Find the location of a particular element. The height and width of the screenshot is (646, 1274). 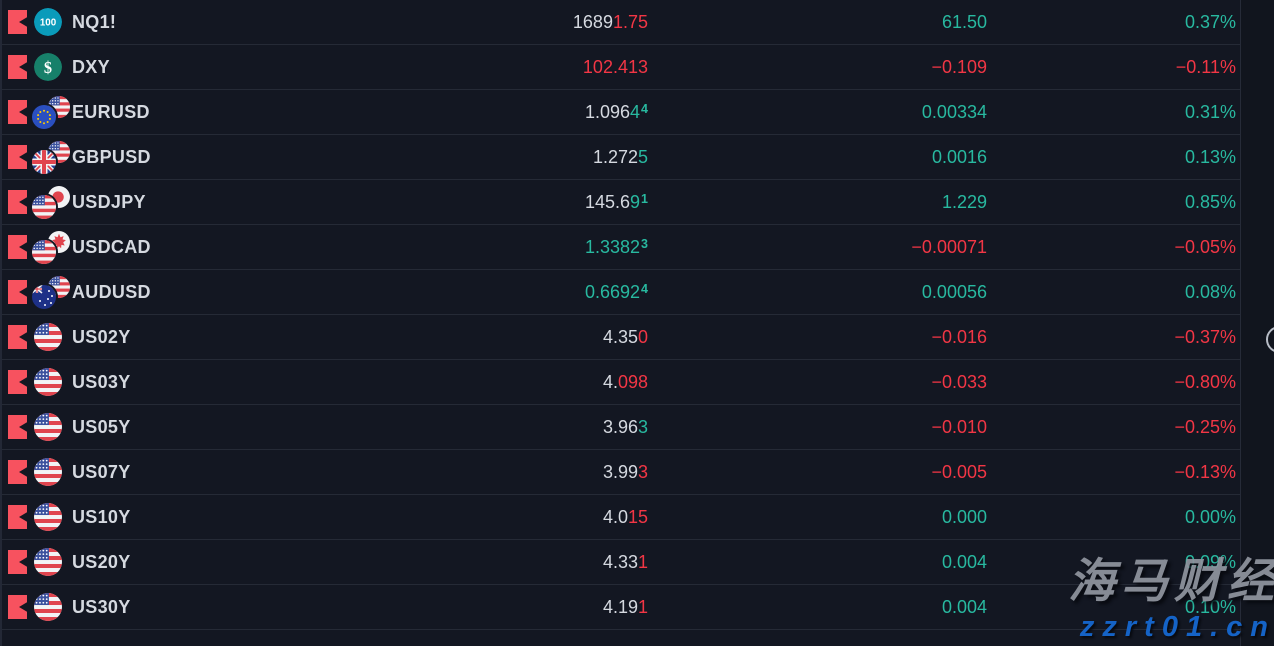

change-value: 0.0016 is located at coordinates (959, 157).